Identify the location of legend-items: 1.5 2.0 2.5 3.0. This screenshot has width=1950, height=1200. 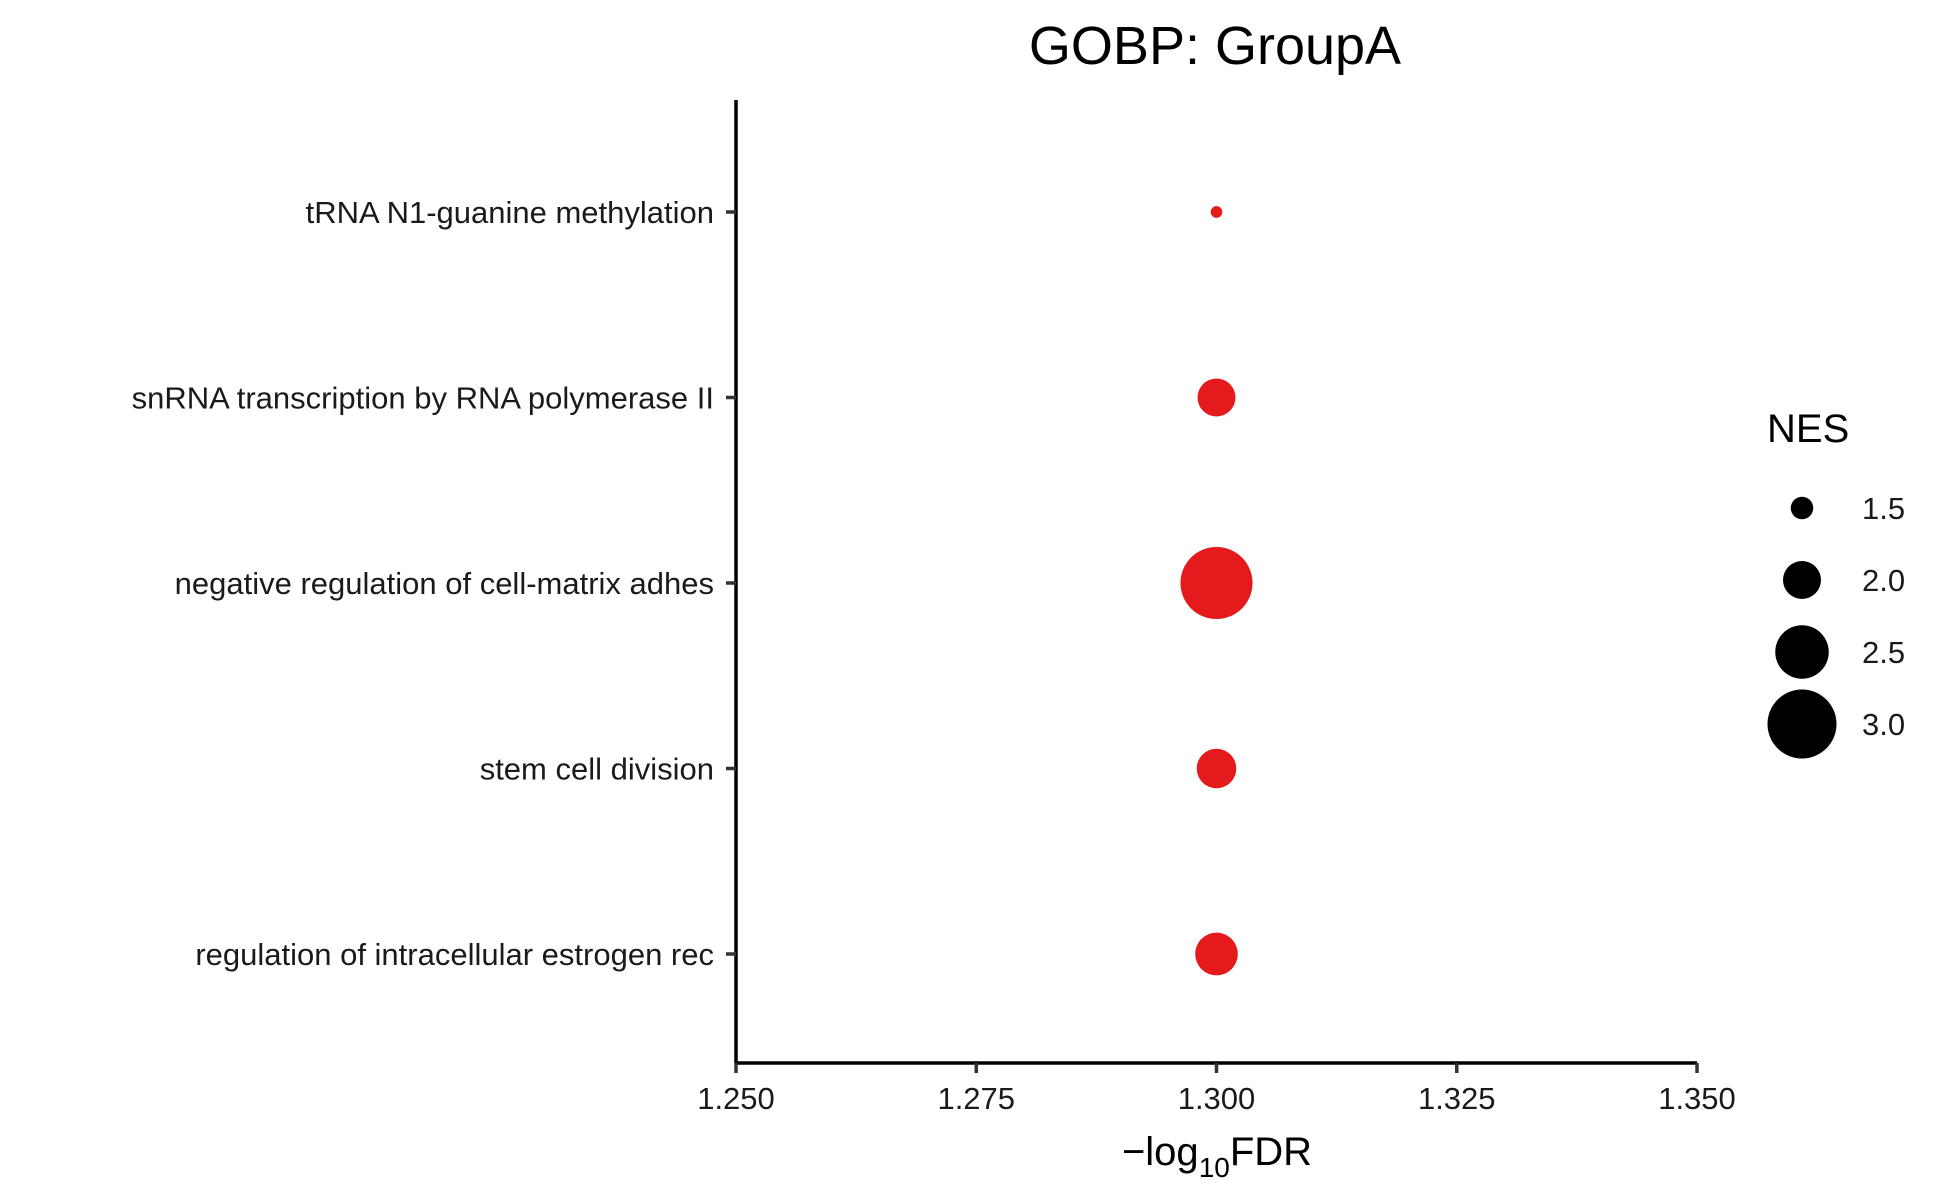
(1836, 625).